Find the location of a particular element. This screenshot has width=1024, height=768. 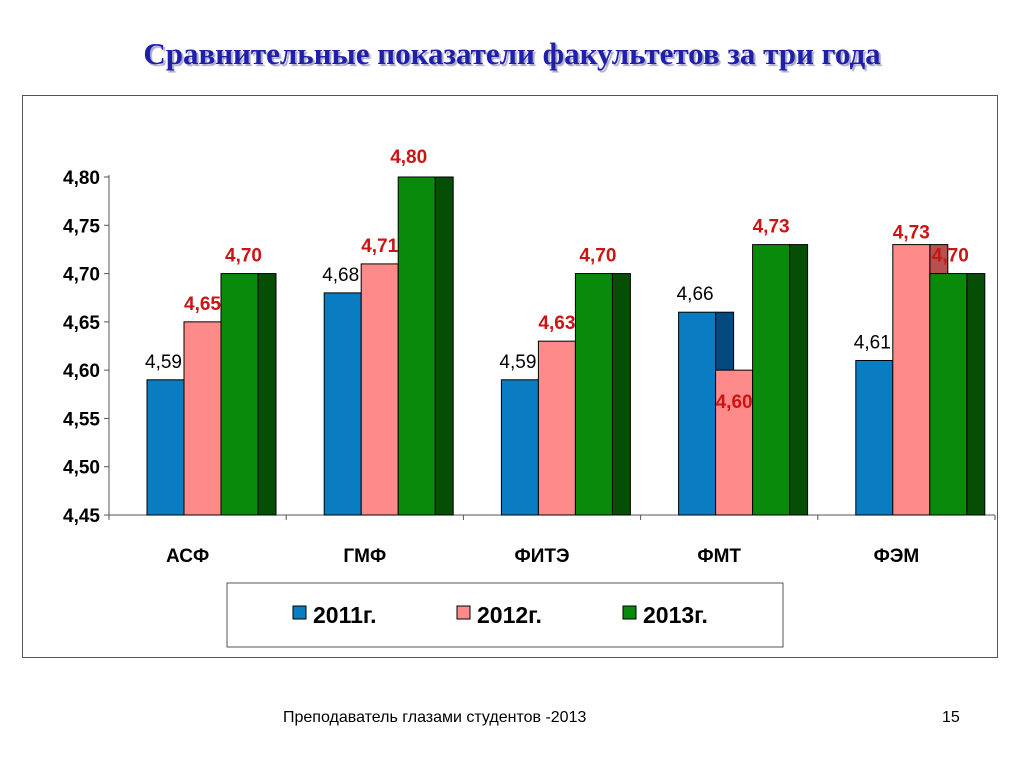

data-label: 4,61 is located at coordinates (872, 342).